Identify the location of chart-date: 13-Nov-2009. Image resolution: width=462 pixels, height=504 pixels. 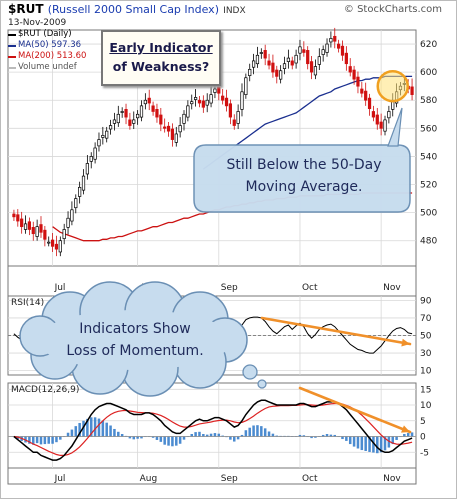
(37, 23).